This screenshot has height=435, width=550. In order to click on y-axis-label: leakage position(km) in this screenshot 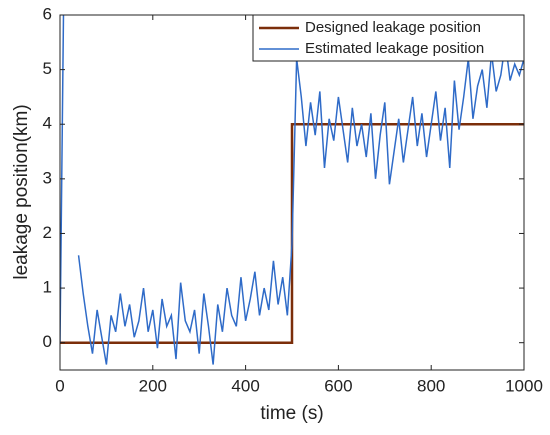, I will do `click(21, 191)`.